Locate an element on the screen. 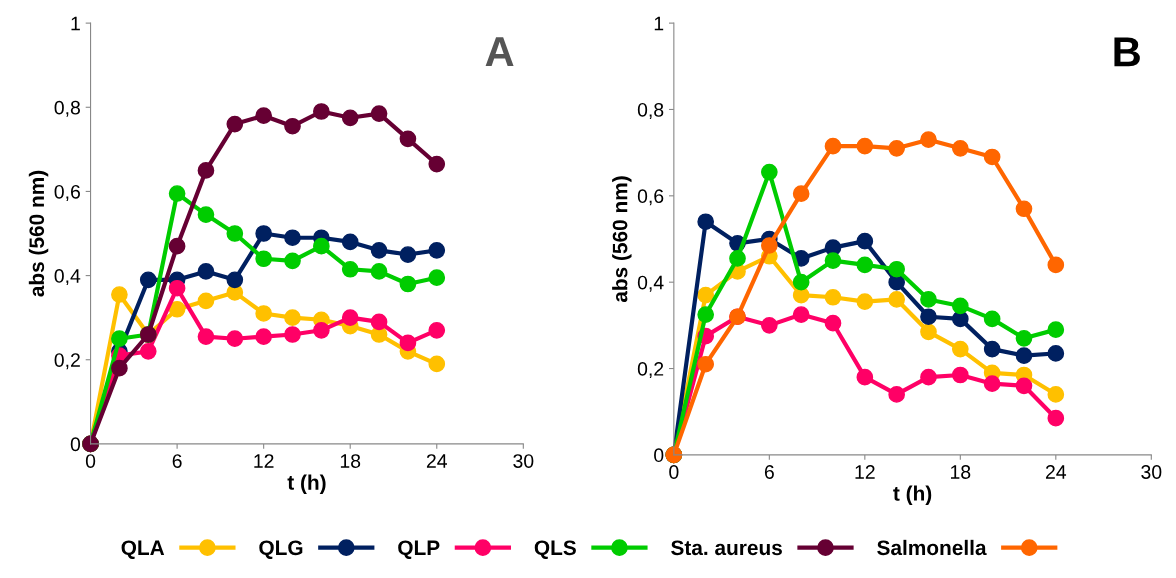 The height and width of the screenshot is (578, 1176). legend-label: QLS is located at coordinates (555, 550).